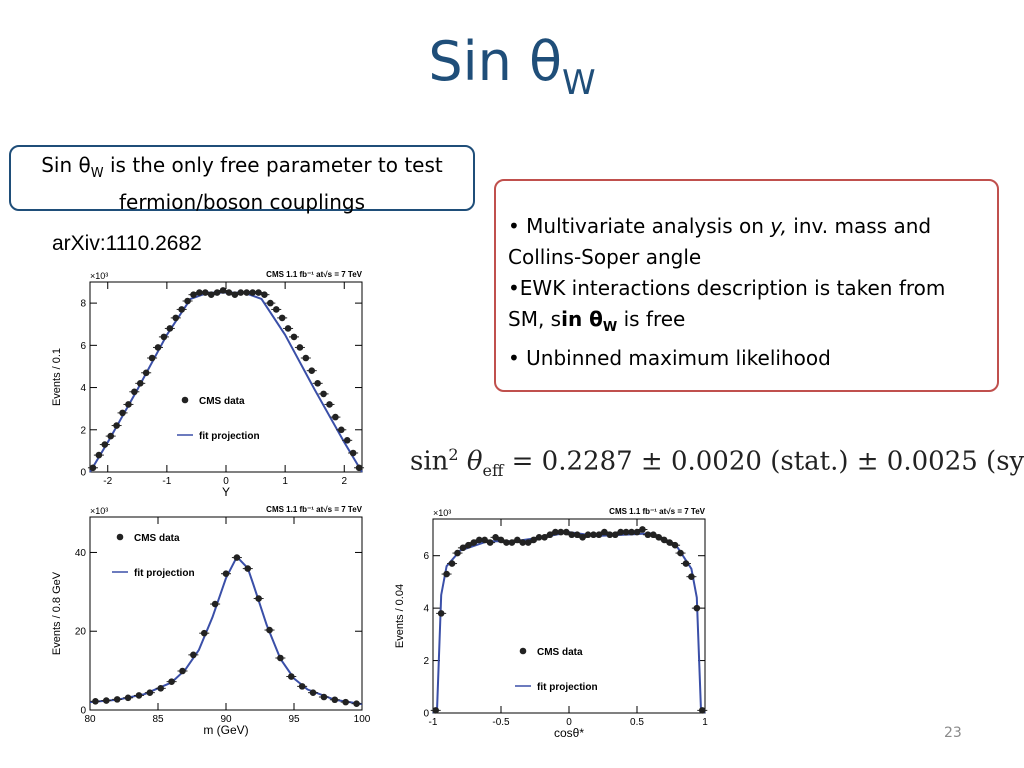  I want to click on x-tick-label: 95, so click(294, 719).